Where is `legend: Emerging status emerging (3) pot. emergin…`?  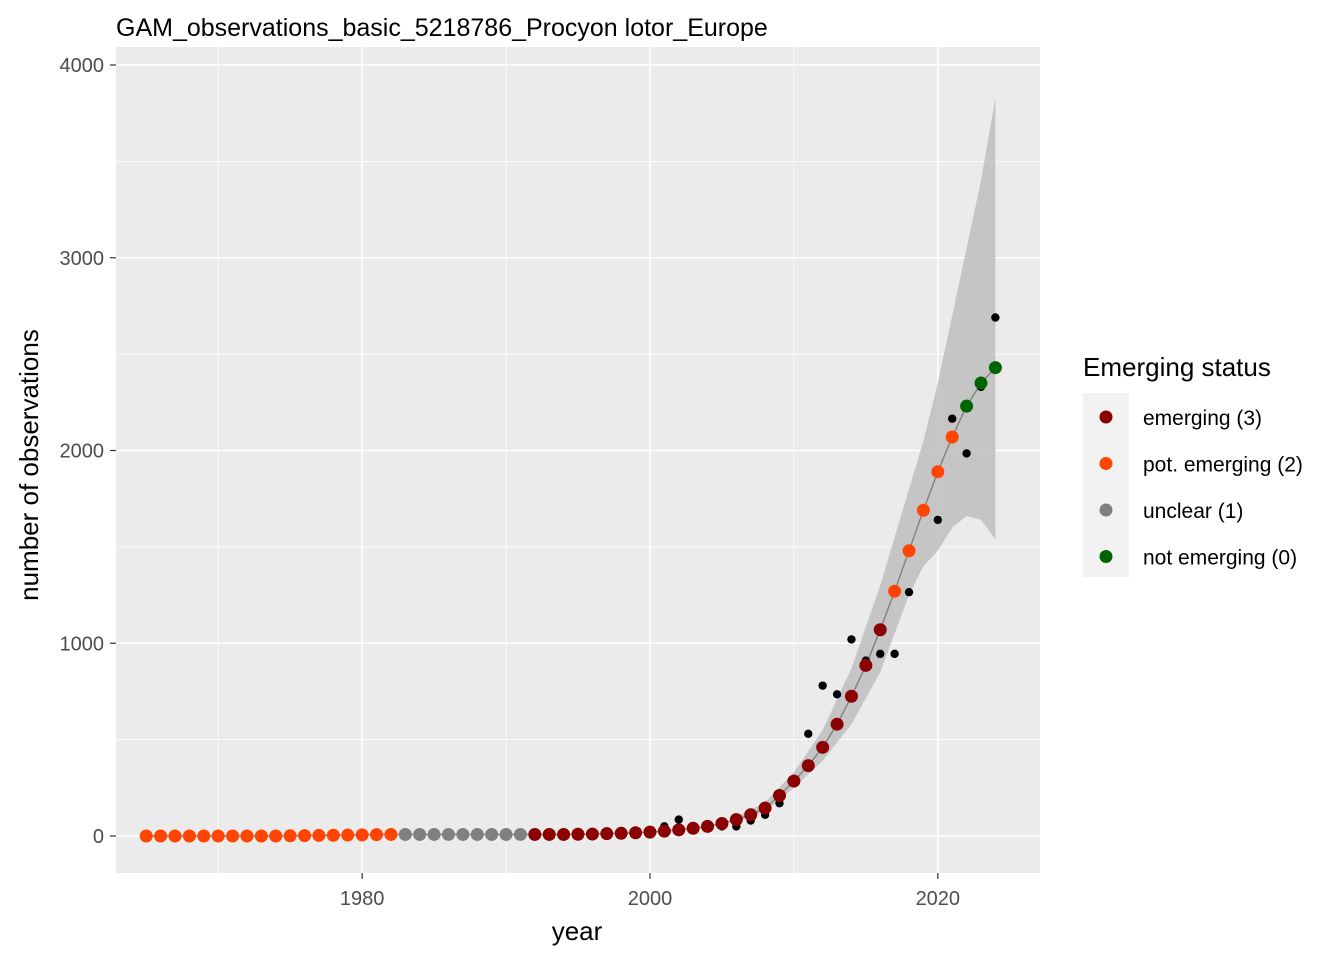
legend: Emerging status emerging (3) pot. emergin… is located at coordinates (1193, 464).